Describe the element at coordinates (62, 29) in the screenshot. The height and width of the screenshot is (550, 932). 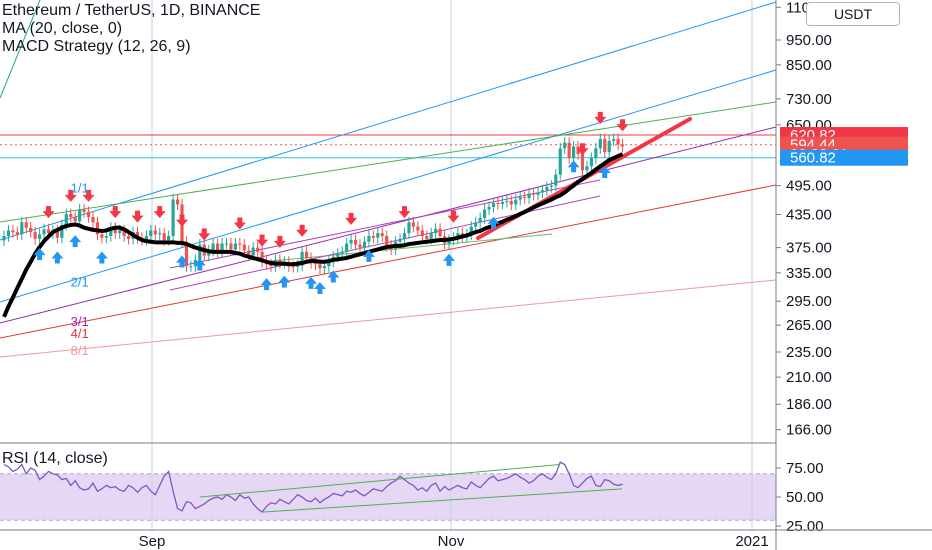
I see `ma-legend: MA (20, close, 0)` at that location.